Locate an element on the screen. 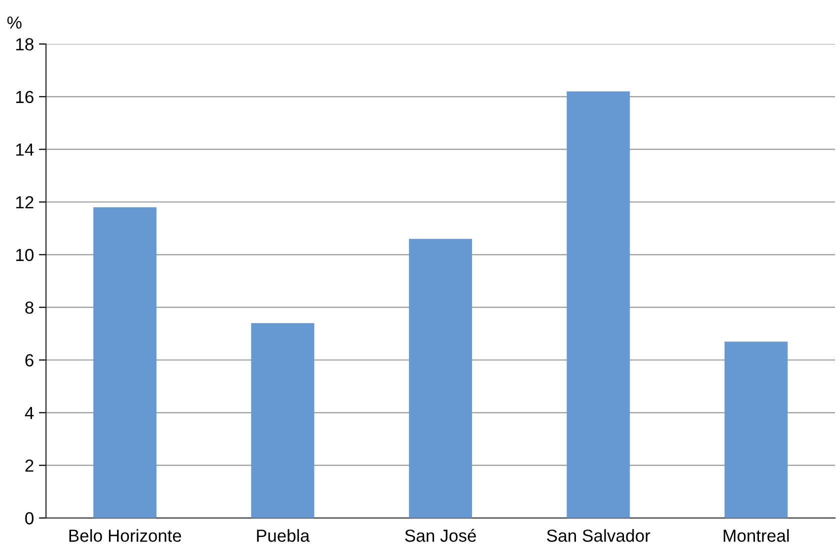 Image resolution: width=837 pixels, height=558 pixels. y-tick-label: 2 is located at coordinates (29, 466).